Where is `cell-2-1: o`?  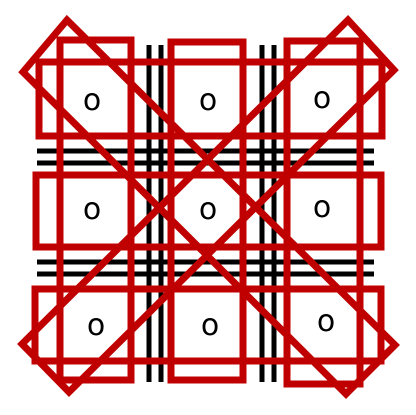
cell-2-1: o is located at coordinates (210, 325).